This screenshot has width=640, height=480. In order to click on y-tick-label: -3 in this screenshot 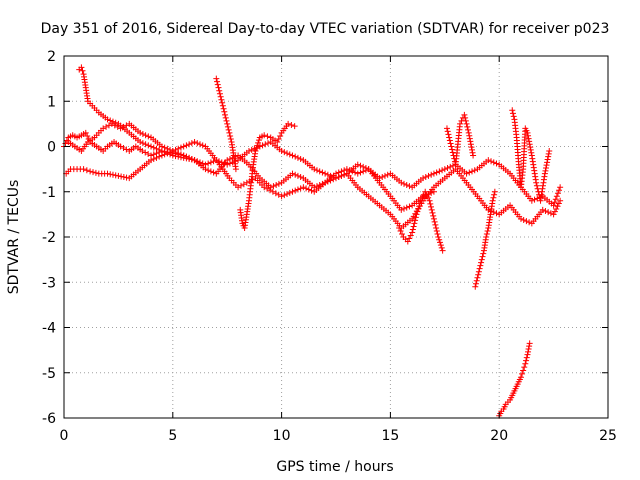, I will do `click(49, 283)`.